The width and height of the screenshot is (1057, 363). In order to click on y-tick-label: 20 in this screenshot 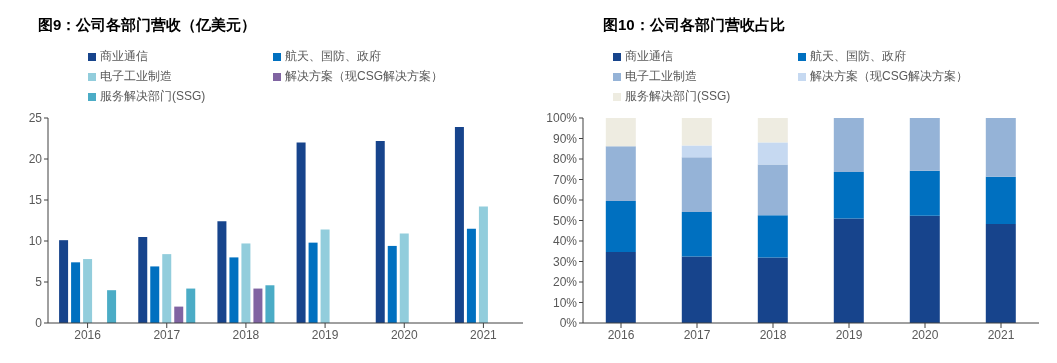, I will do `click(35, 159)`.